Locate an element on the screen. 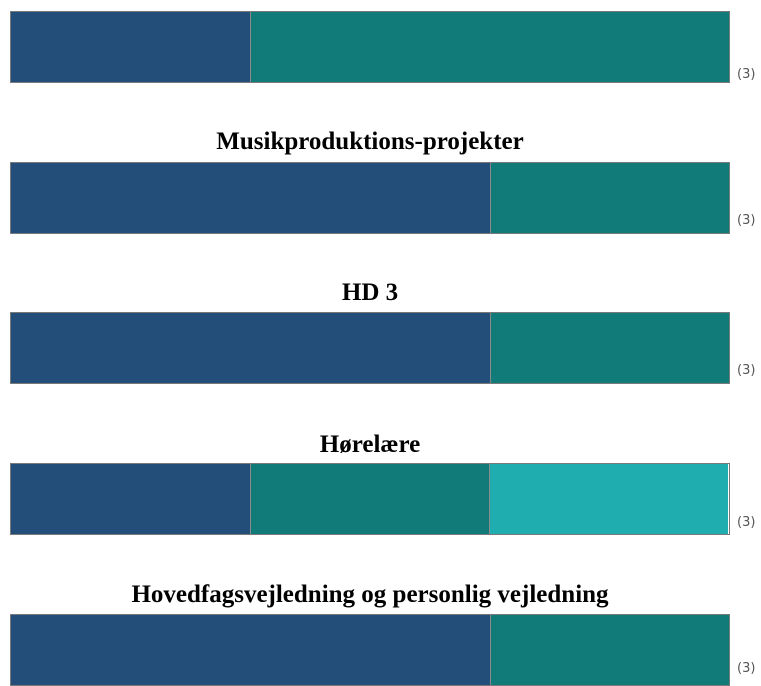 This screenshot has height=686, width=761. chart-title-4: Hørelære is located at coordinates (370, 444).